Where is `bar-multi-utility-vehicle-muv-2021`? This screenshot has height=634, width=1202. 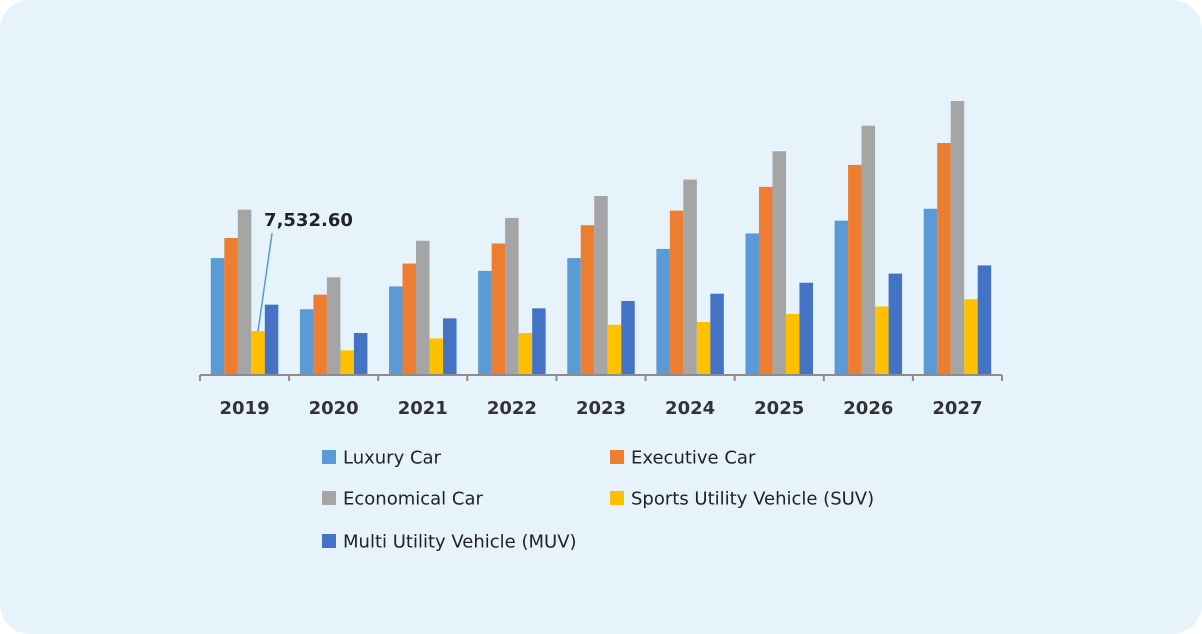 bar-multi-utility-vehicle-muv-2021 is located at coordinates (450, 346).